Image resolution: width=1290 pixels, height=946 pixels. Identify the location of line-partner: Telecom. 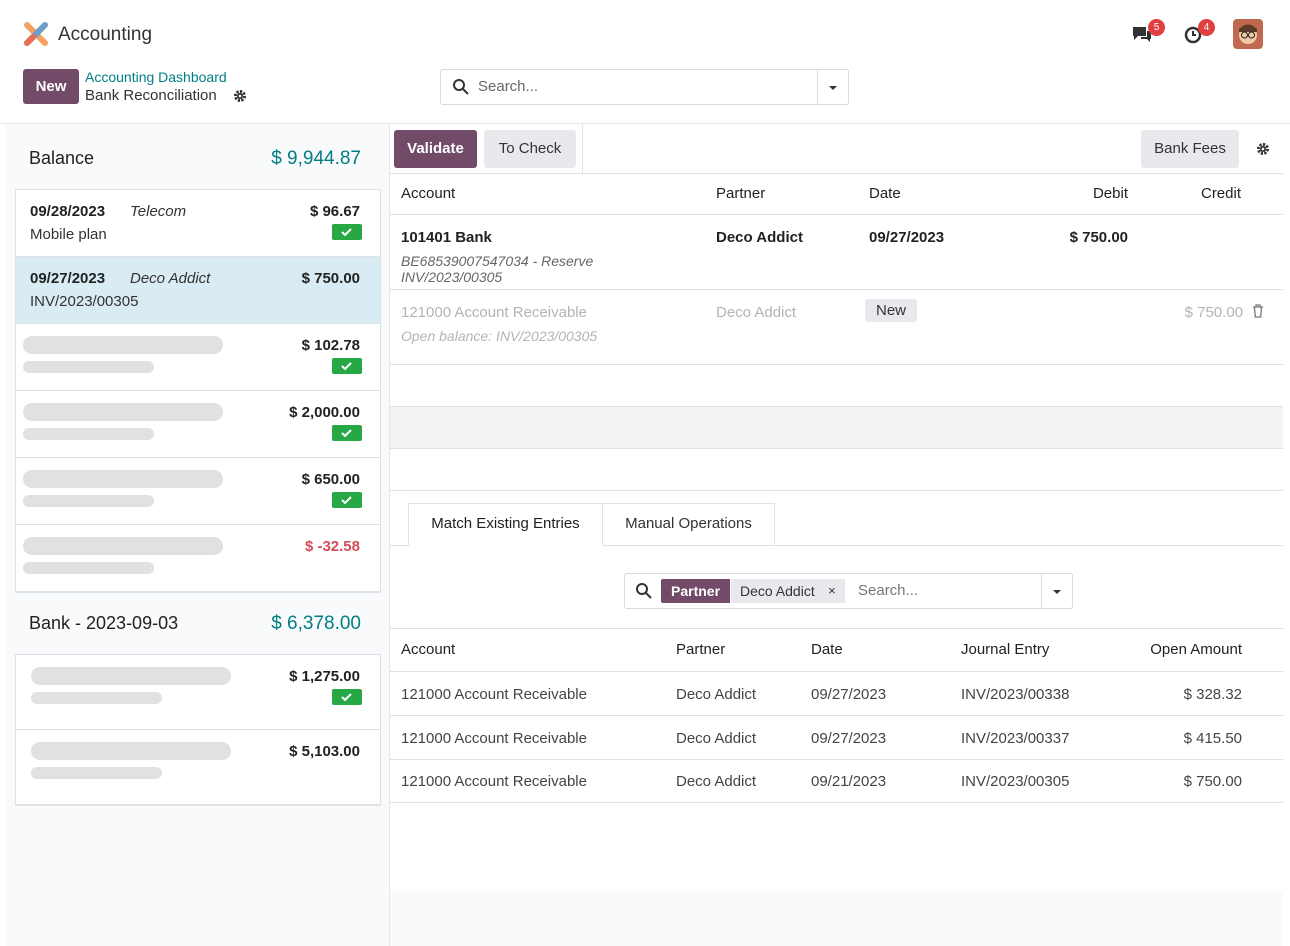
(158, 211).